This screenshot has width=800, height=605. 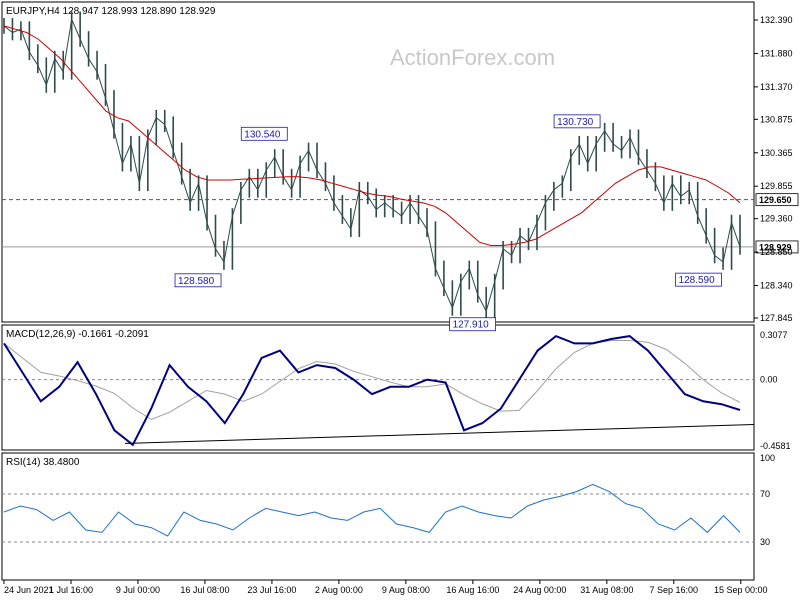 What do you see at coordinates (71, 590) in the screenshot?
I see `date-tick-label: 1 Jul 16:00` at bounding box center [71, 590].